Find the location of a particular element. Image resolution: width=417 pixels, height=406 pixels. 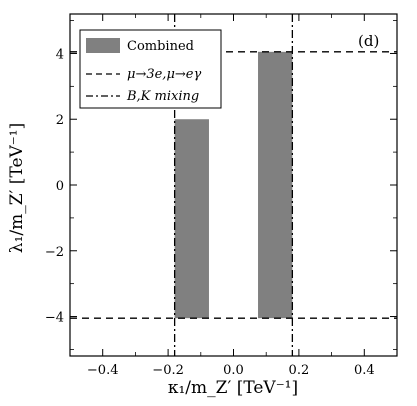

legend-swatch-combined is located at coordinates (103, 45).